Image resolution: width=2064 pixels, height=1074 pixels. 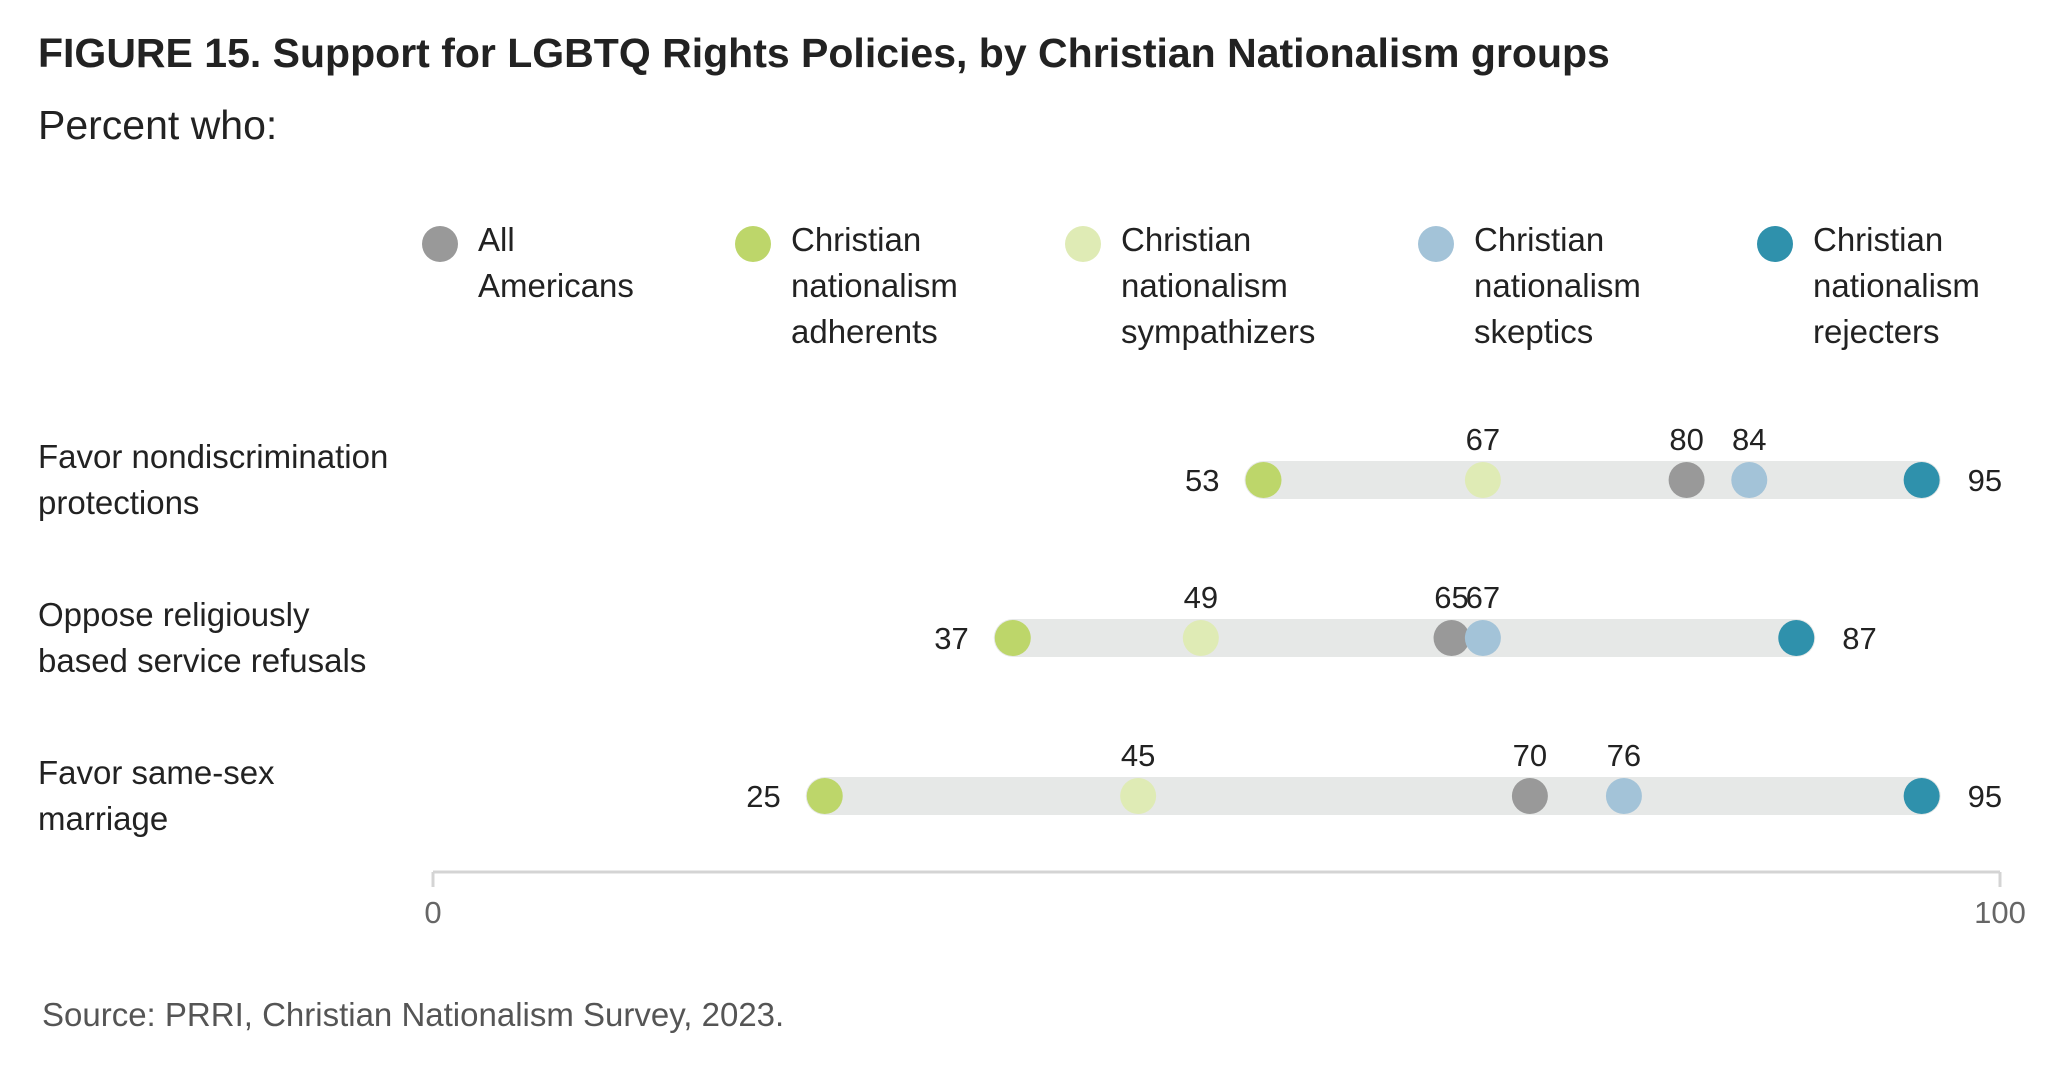 I want to click on legend-swatch-rejecters, so click(x=1775, y=244).